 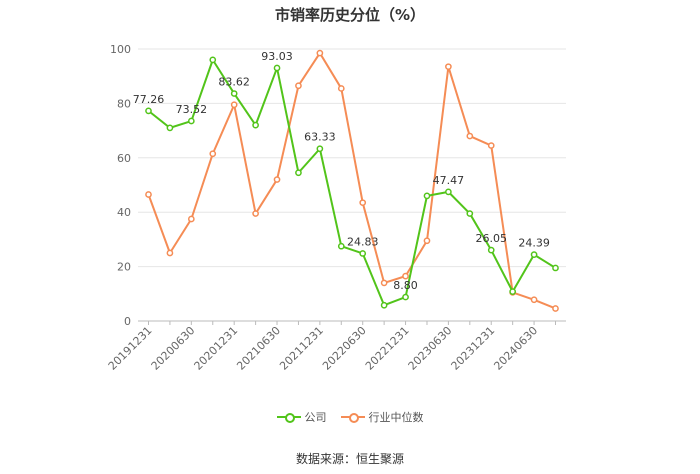 I want to click on data-label: 24.83, so click(x=363, y=241).